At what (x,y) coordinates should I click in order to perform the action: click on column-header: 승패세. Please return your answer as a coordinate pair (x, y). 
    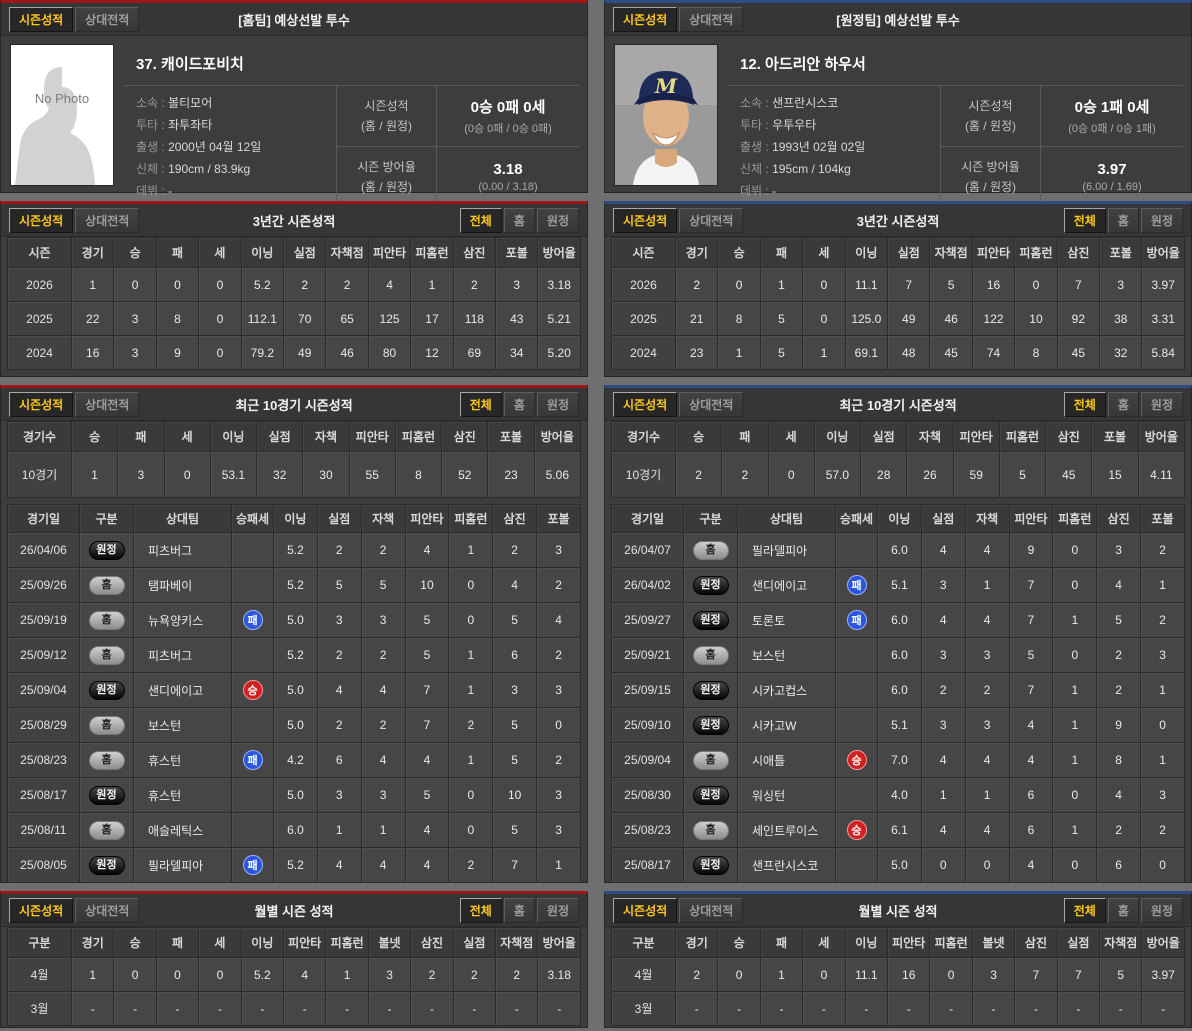
    Looking at the image, I should click on (252, 518).